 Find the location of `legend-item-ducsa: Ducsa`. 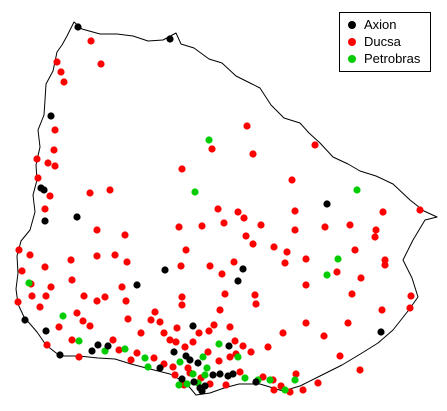

legend-item-ducsa: Ducsa is located at coordinates (389, 41).